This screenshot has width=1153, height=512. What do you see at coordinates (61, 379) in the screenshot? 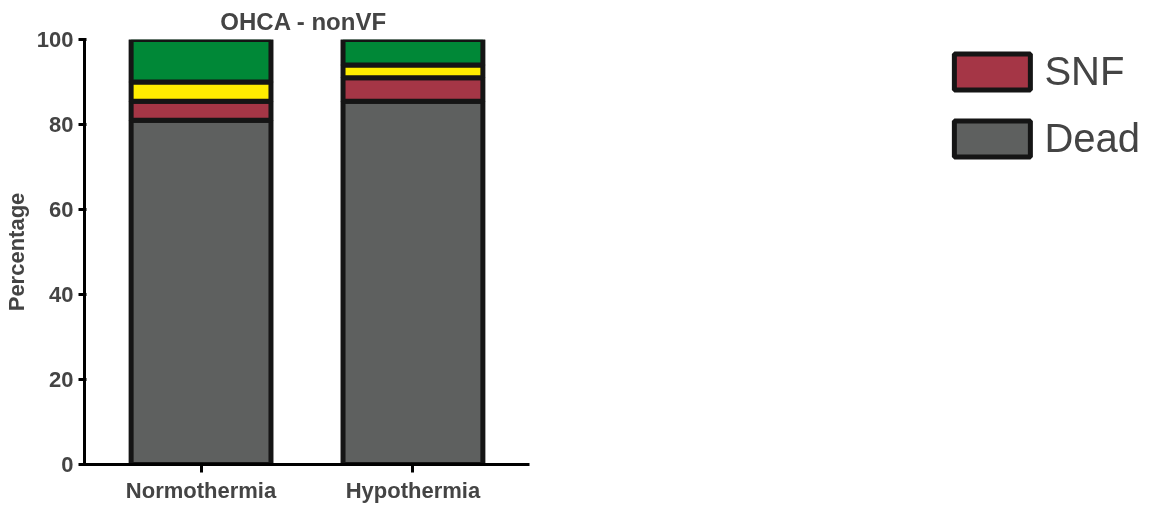
I see `y-tick-label: 20` at bounding box center [61, 379].